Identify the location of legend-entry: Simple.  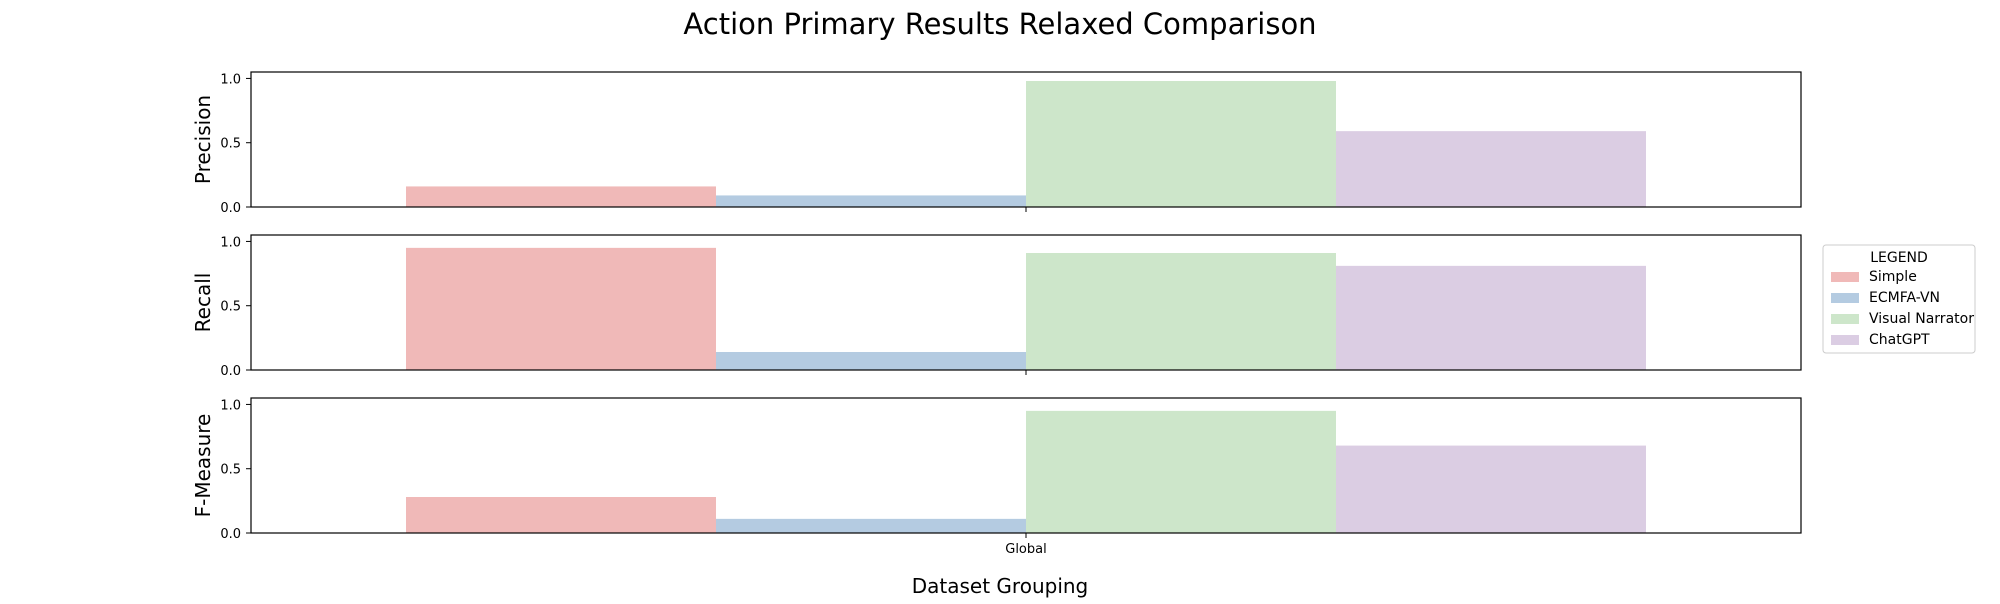
(1893, 277).